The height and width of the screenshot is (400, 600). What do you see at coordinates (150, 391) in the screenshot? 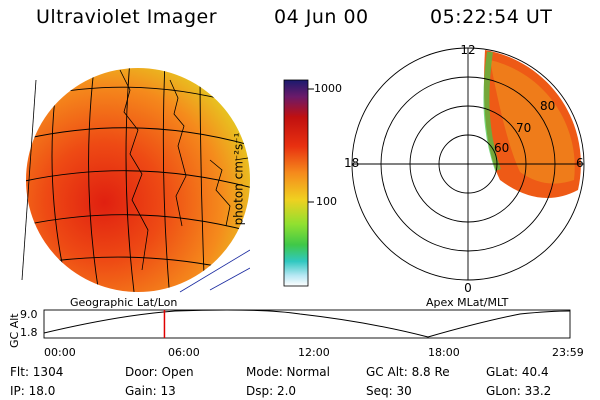
I see `gain-value: Gain: 13` at bounding box center [150, 391].